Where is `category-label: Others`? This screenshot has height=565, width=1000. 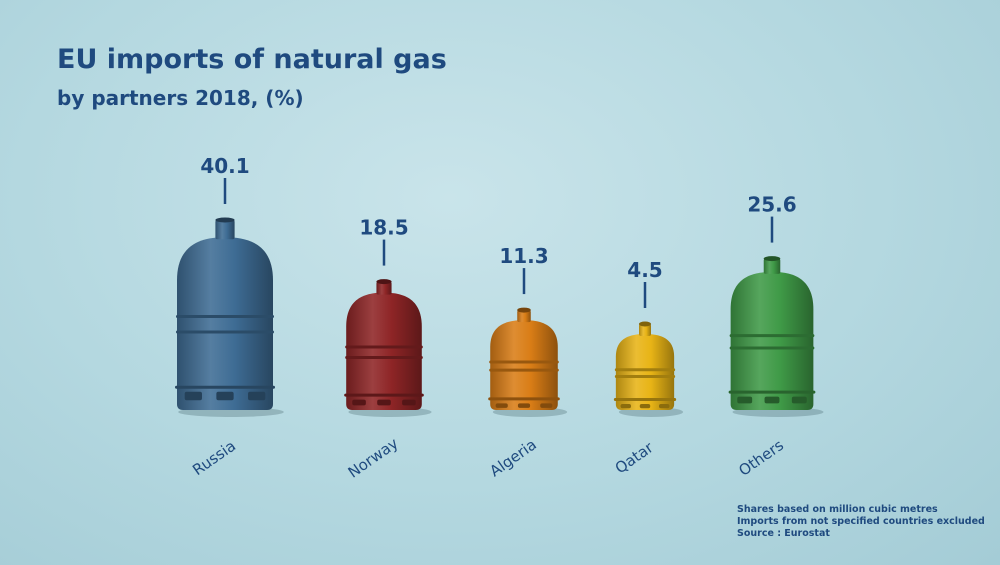 category-label: Others is located at coordinates (761, 458).